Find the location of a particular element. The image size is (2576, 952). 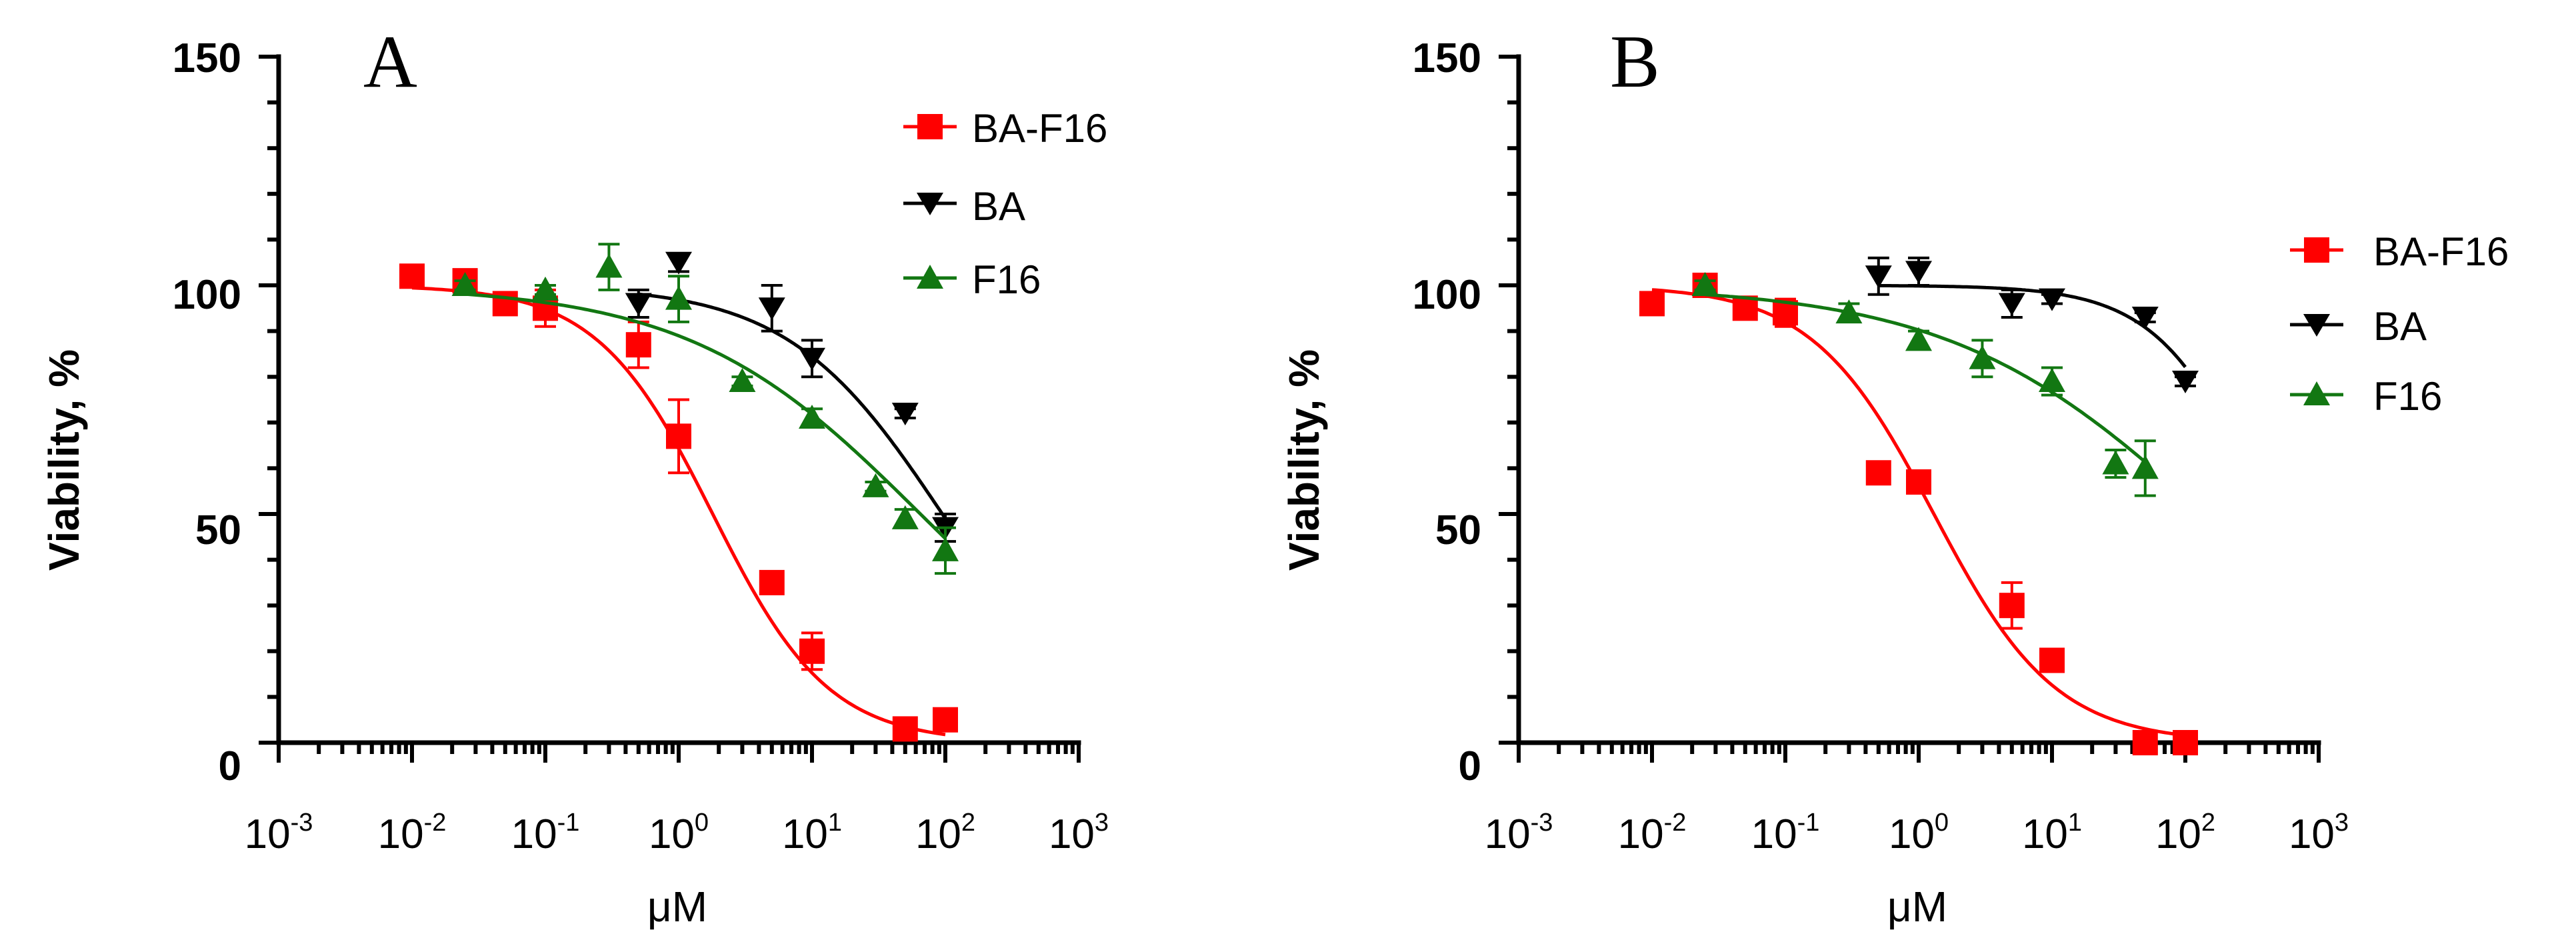

x-axis-label: μM is located at coordinates (677, 907).